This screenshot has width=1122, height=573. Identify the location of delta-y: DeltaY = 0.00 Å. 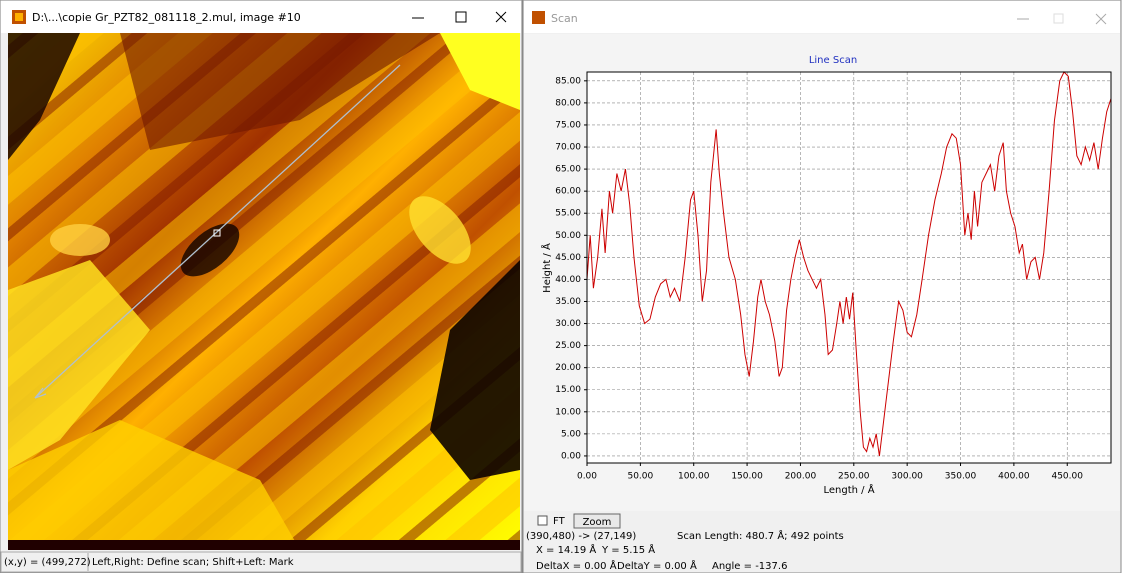
(657, 565).